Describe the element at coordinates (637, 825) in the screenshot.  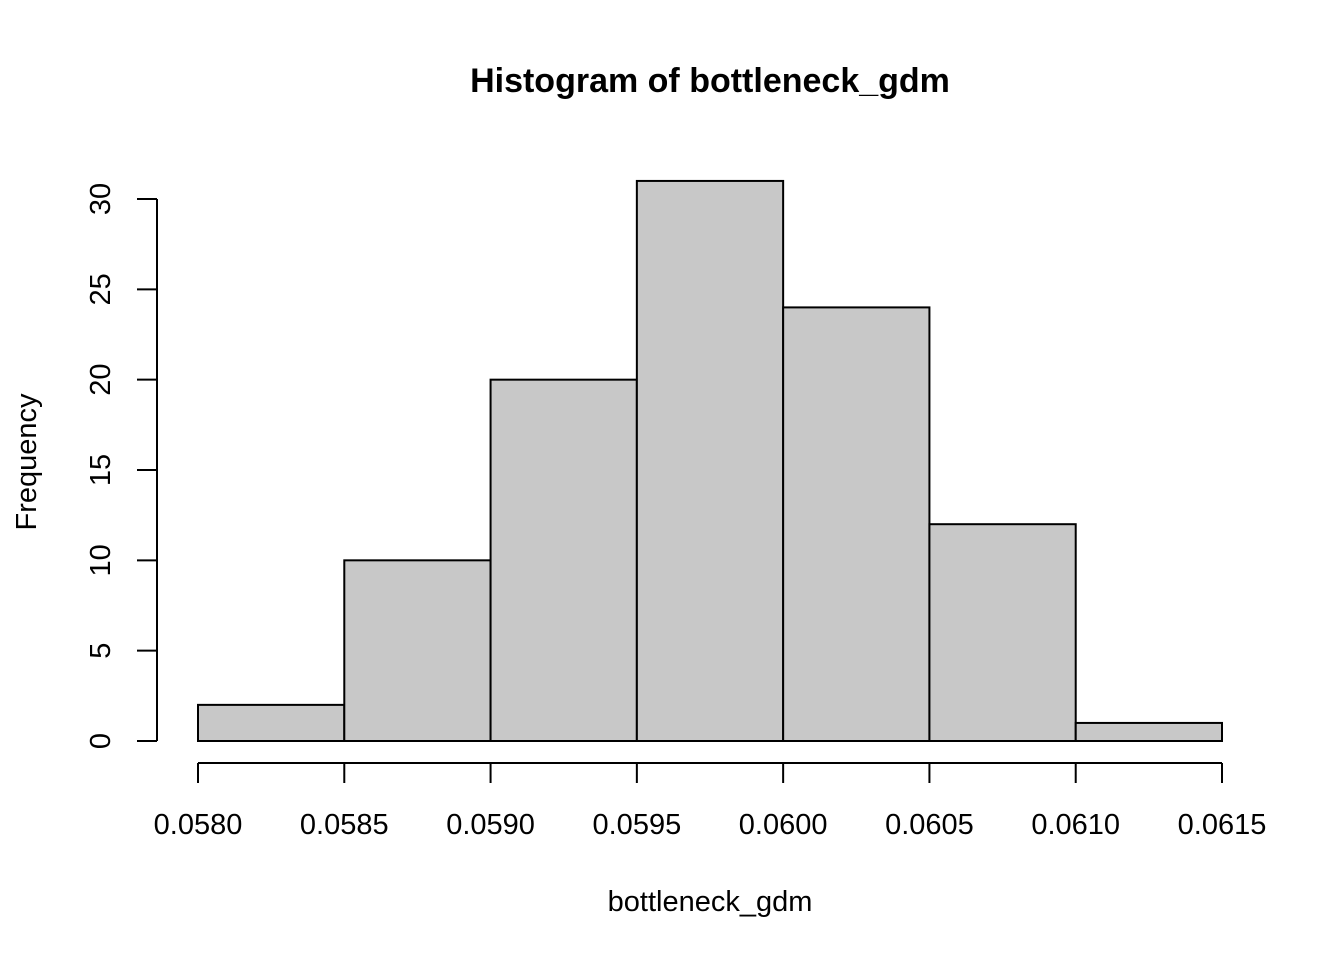
I see `x-tick-label: 0.0595` at that location.